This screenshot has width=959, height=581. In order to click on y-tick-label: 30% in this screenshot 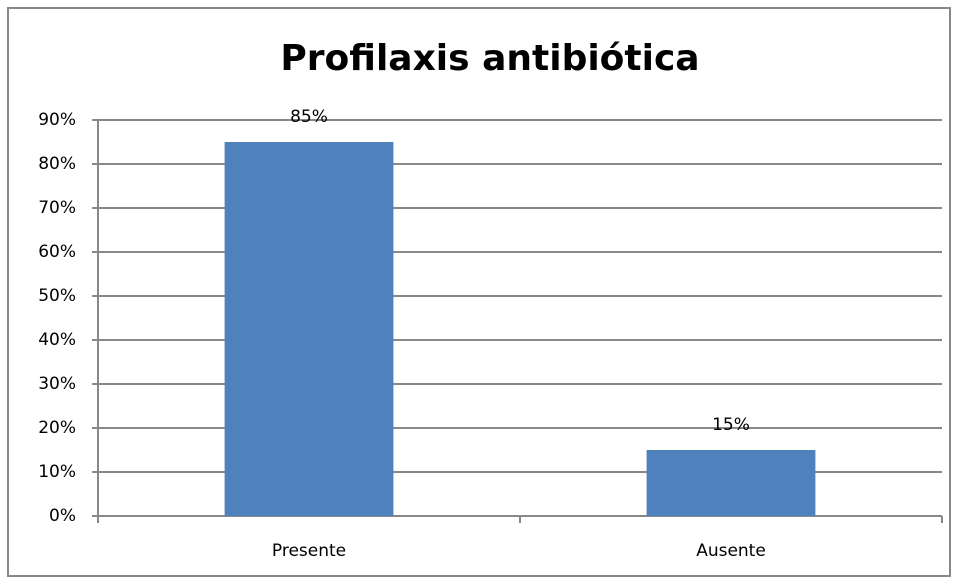, I will do `click(57, 384)`.